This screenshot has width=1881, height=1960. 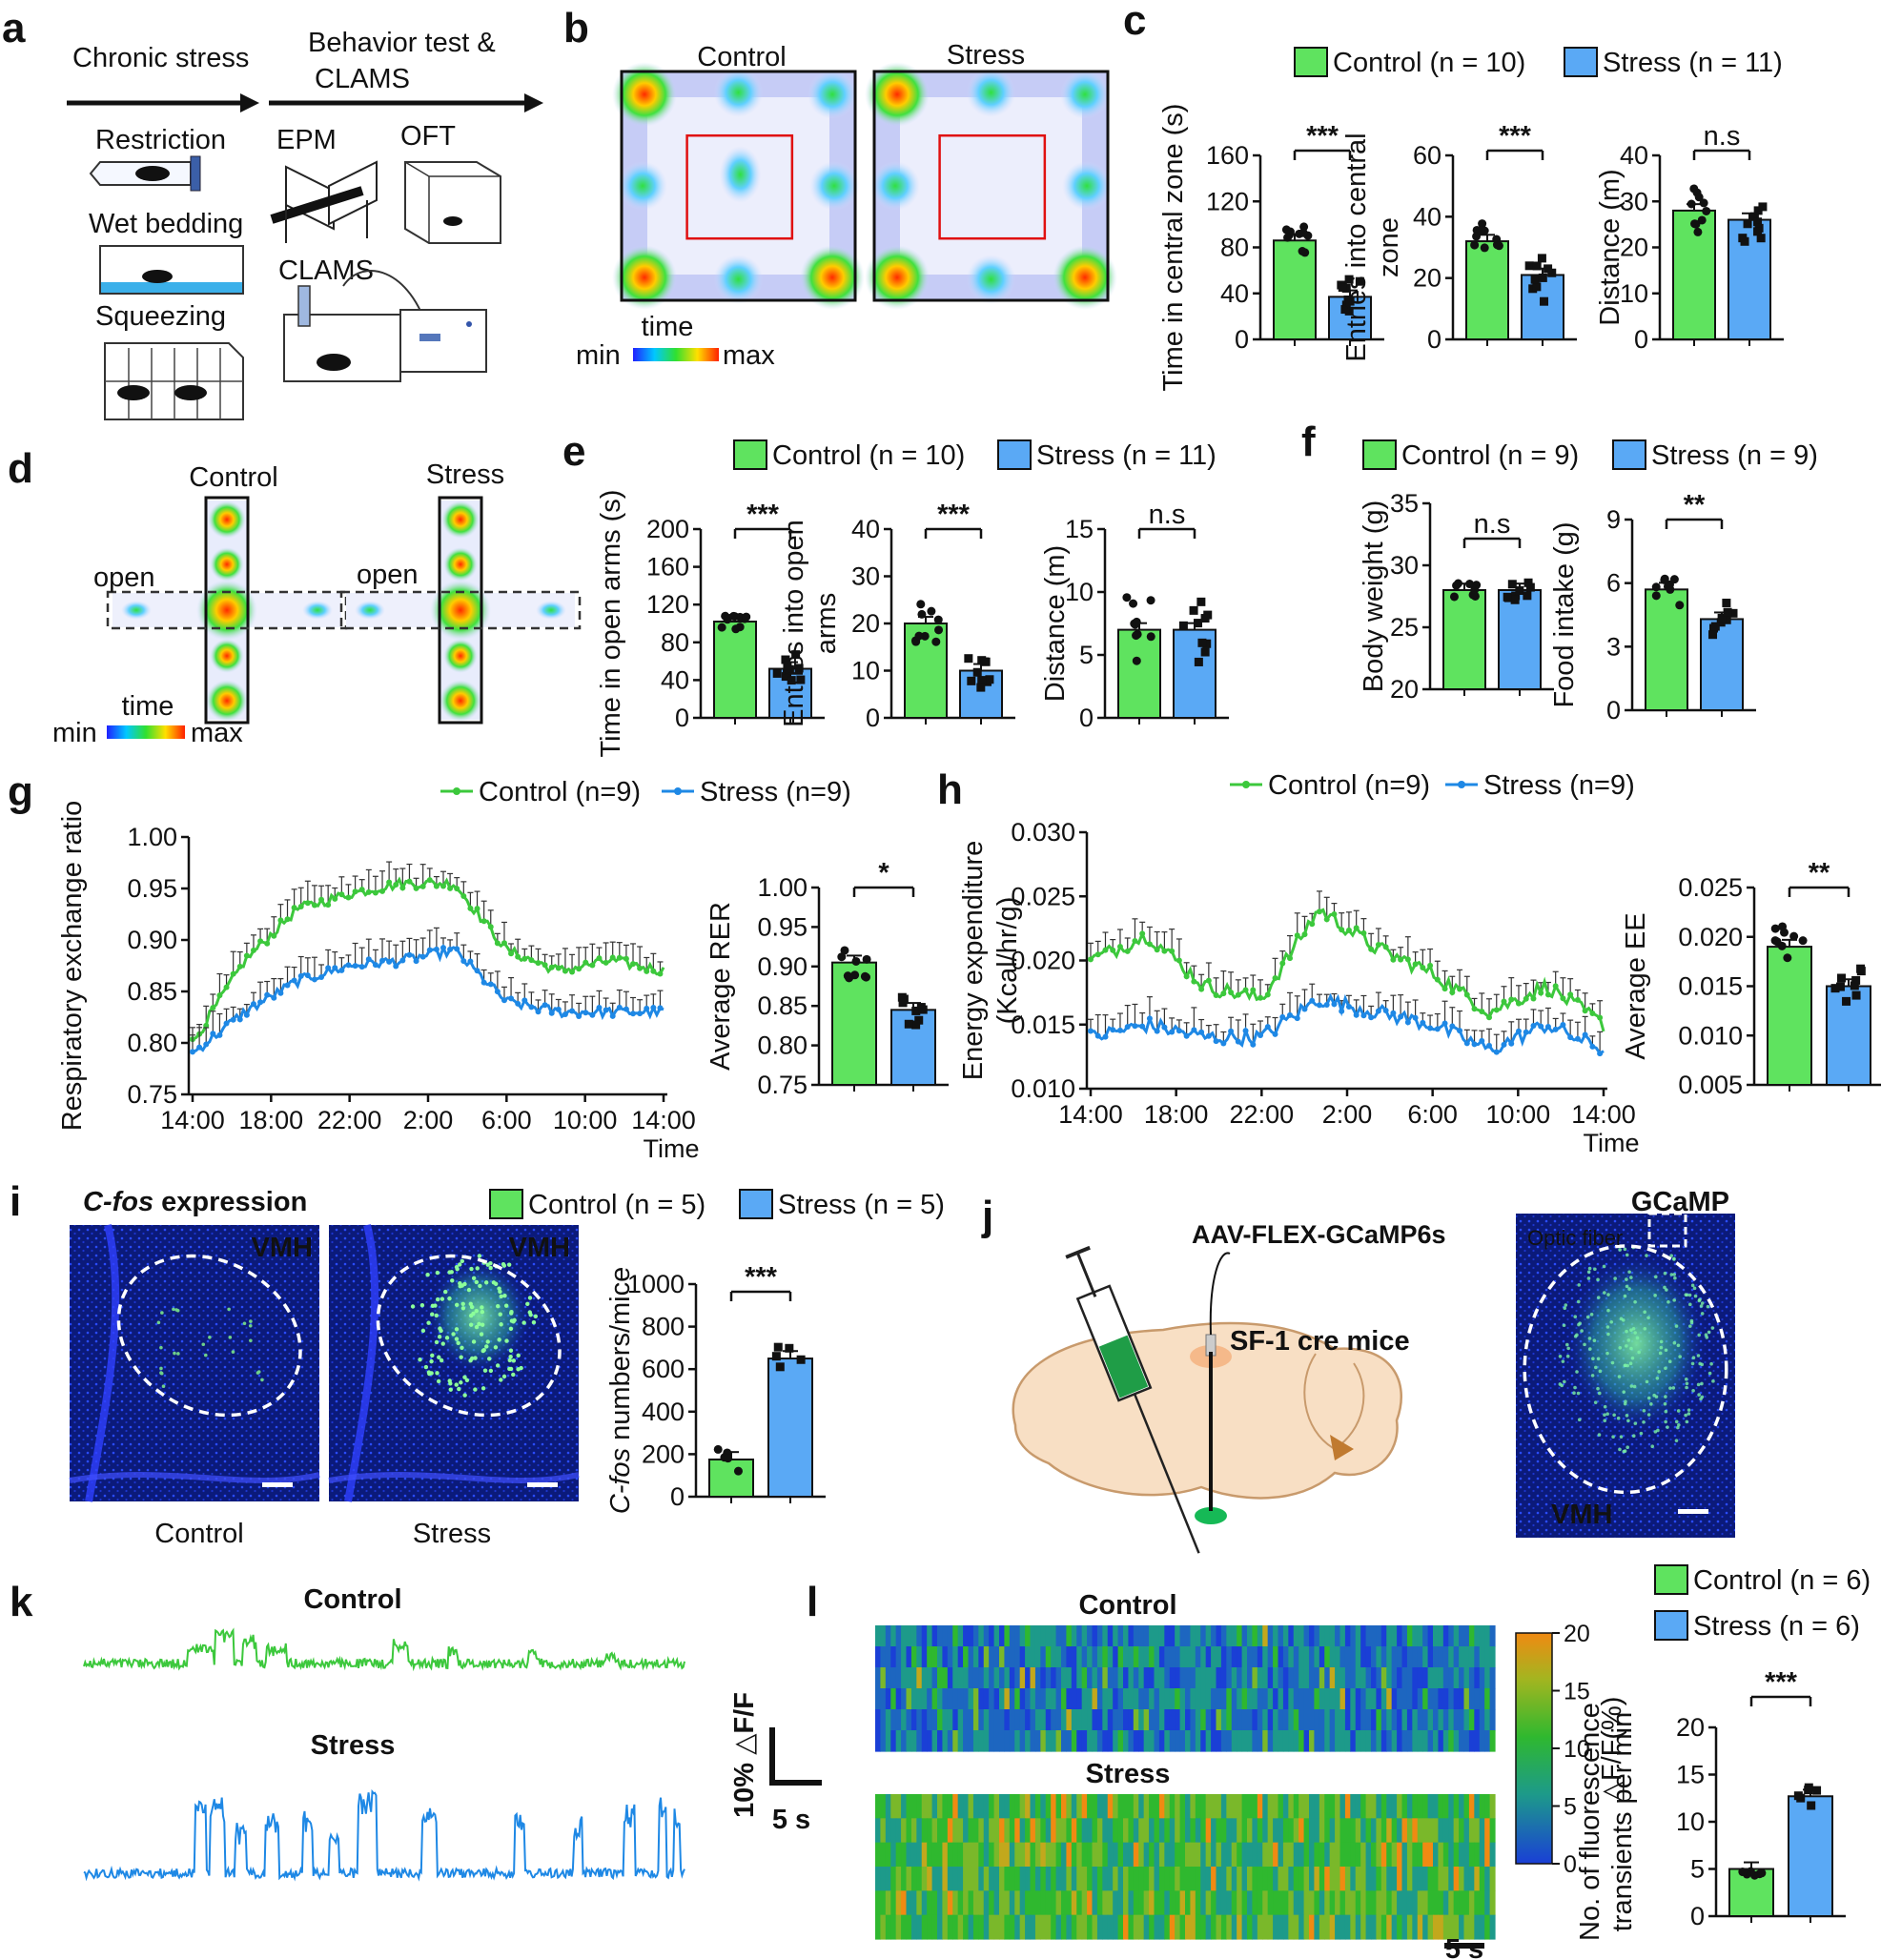 I want to click on y-axis-label: No. of fluorescence, so click(x=1590, y=1822).